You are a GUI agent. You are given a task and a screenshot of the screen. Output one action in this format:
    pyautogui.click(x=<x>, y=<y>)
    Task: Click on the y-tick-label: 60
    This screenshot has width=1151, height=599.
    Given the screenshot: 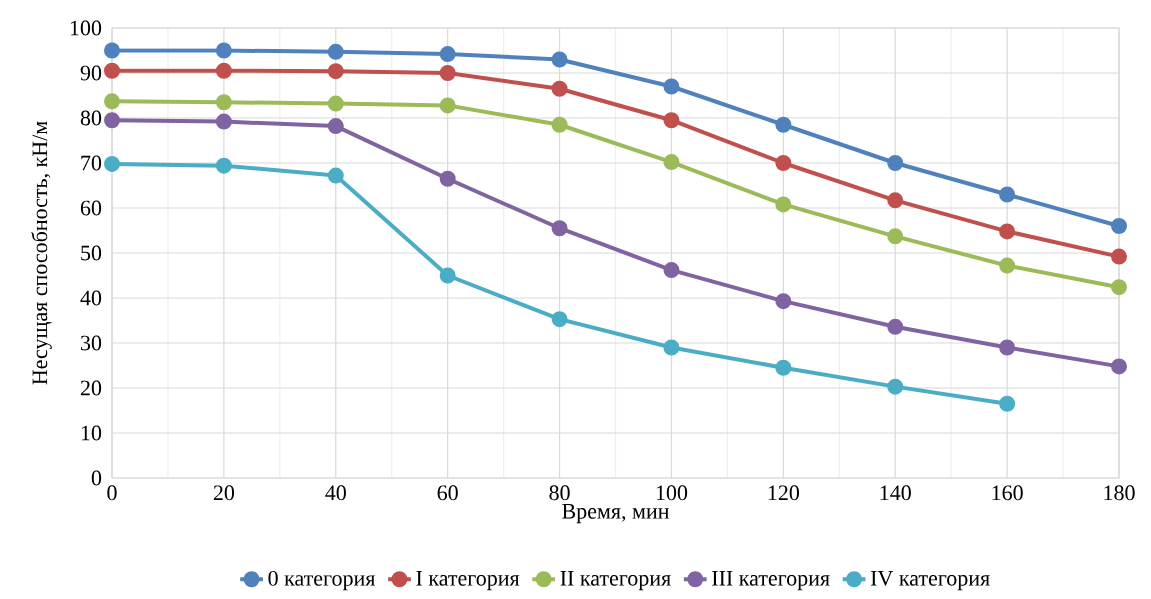 What is the action you would take?
    pyautogui.click(x=91, y=208)
    